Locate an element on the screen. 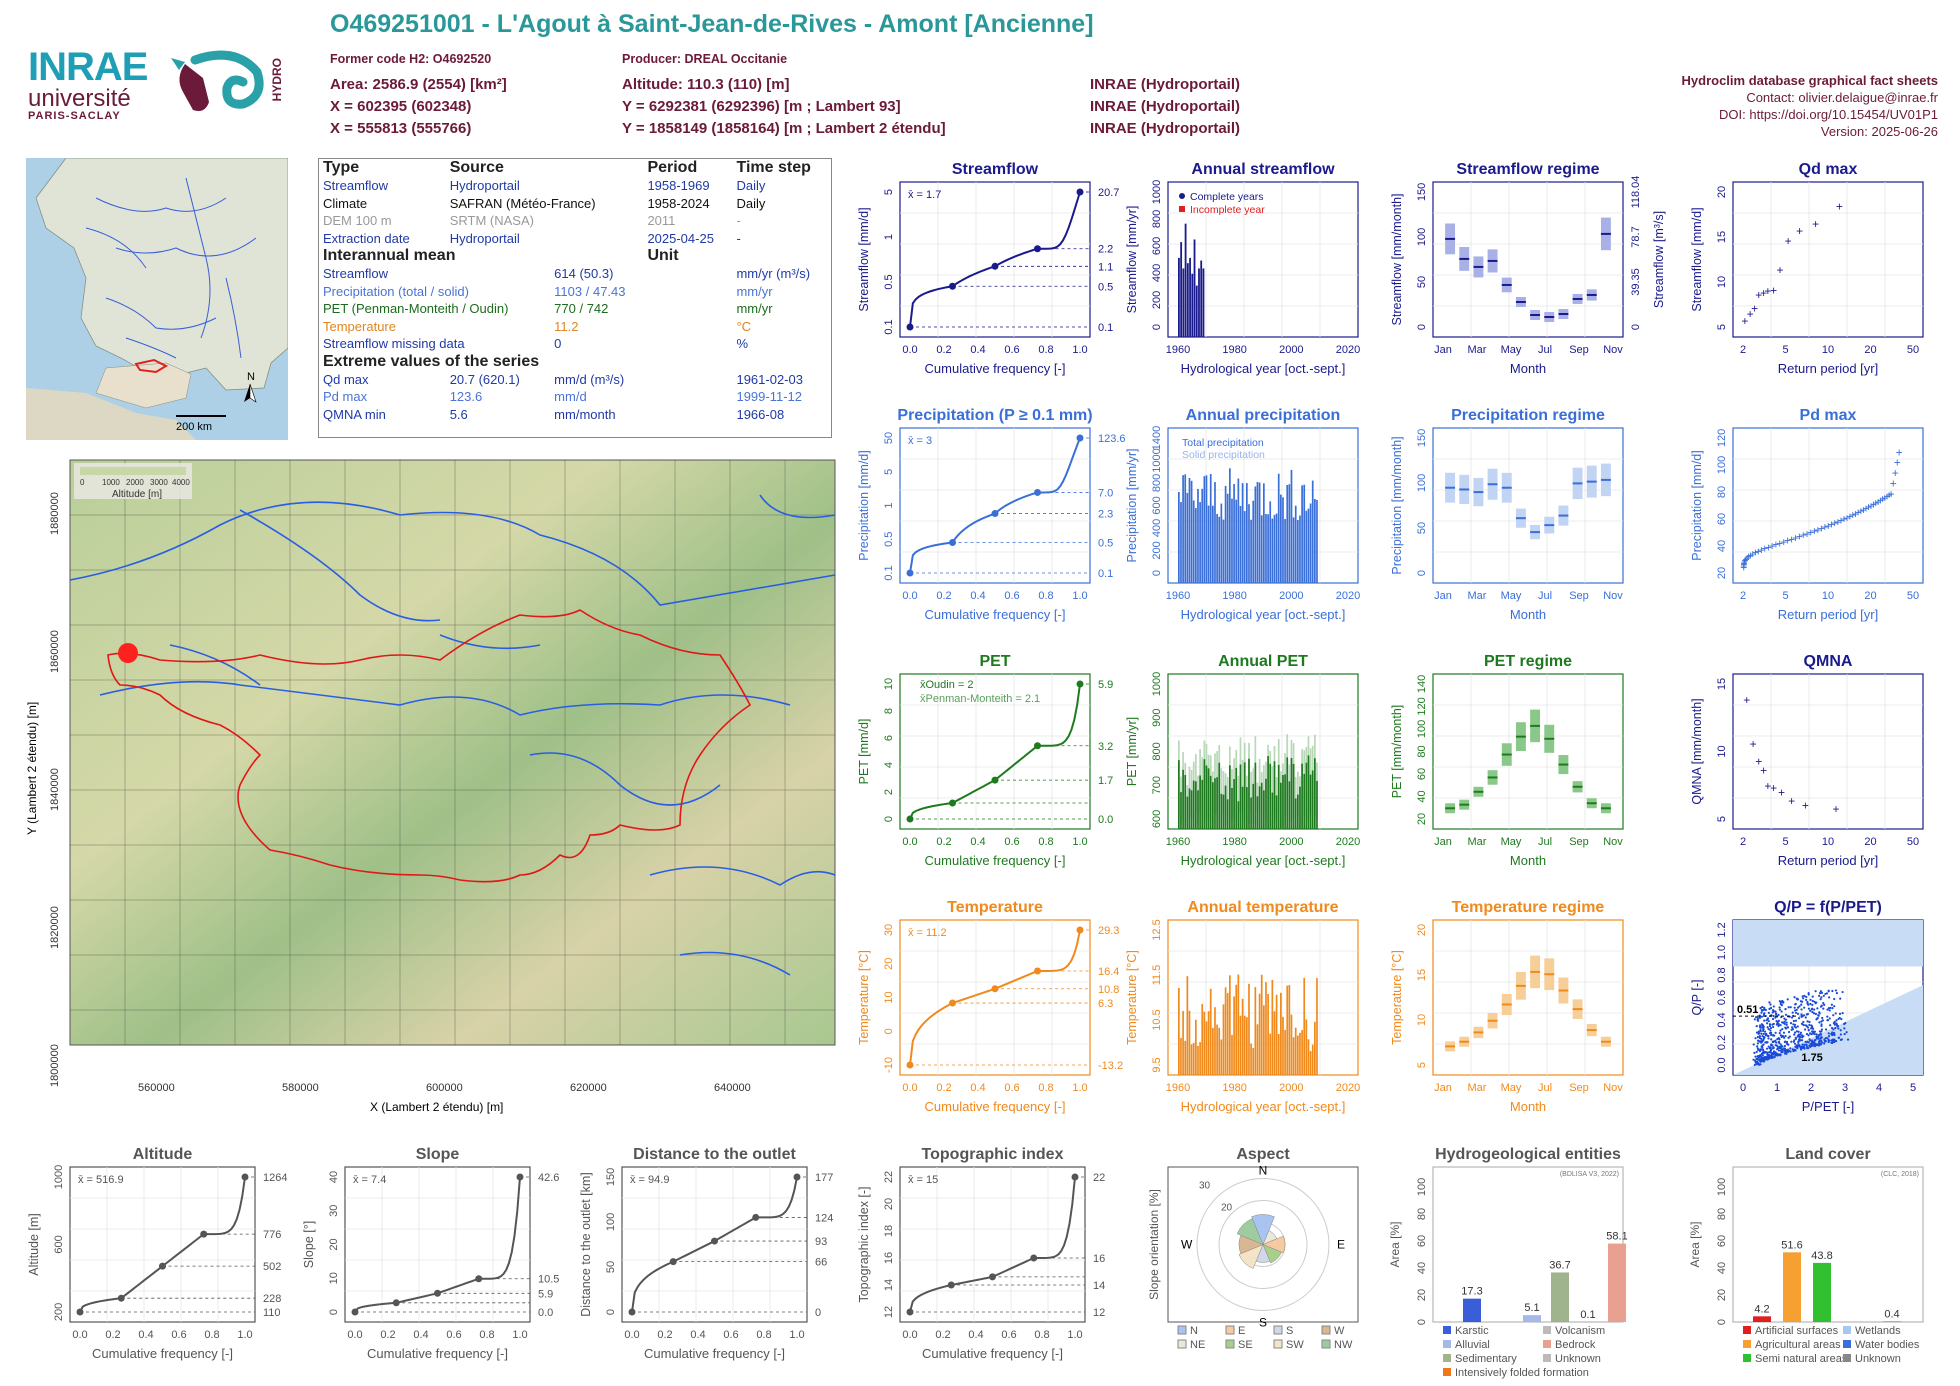  quantile-value: 110 is located at coordinates (272, 1313).